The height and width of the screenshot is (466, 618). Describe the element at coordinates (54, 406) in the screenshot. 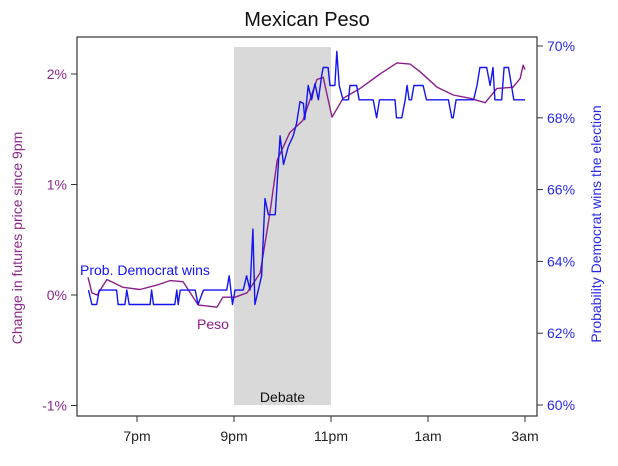

I see `y-left-tick-label: -1%` at that location.